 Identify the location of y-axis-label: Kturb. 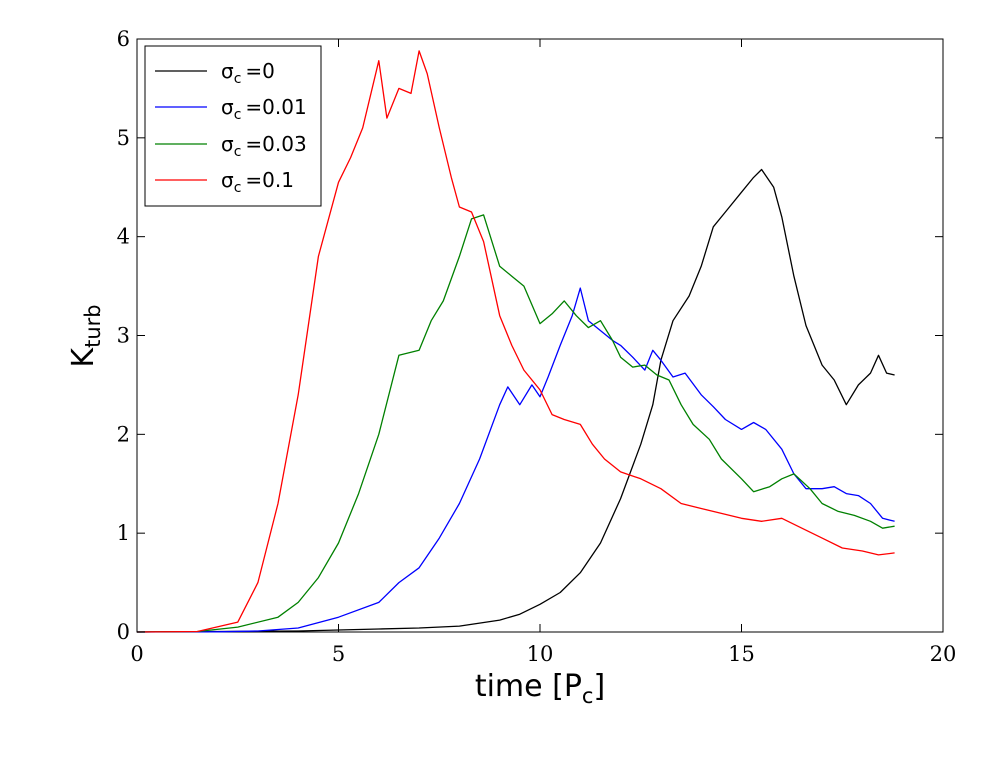
(85, 335).